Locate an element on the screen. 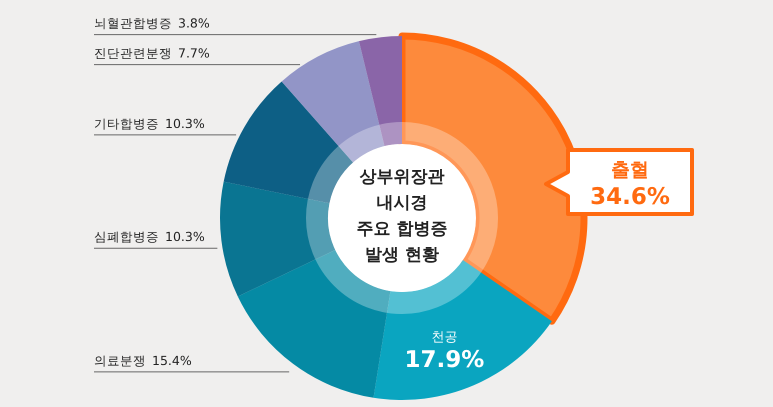 This screenshot has width=773, height=407. slice-label: 의료분쟁 is located at coordinates (120, 360).